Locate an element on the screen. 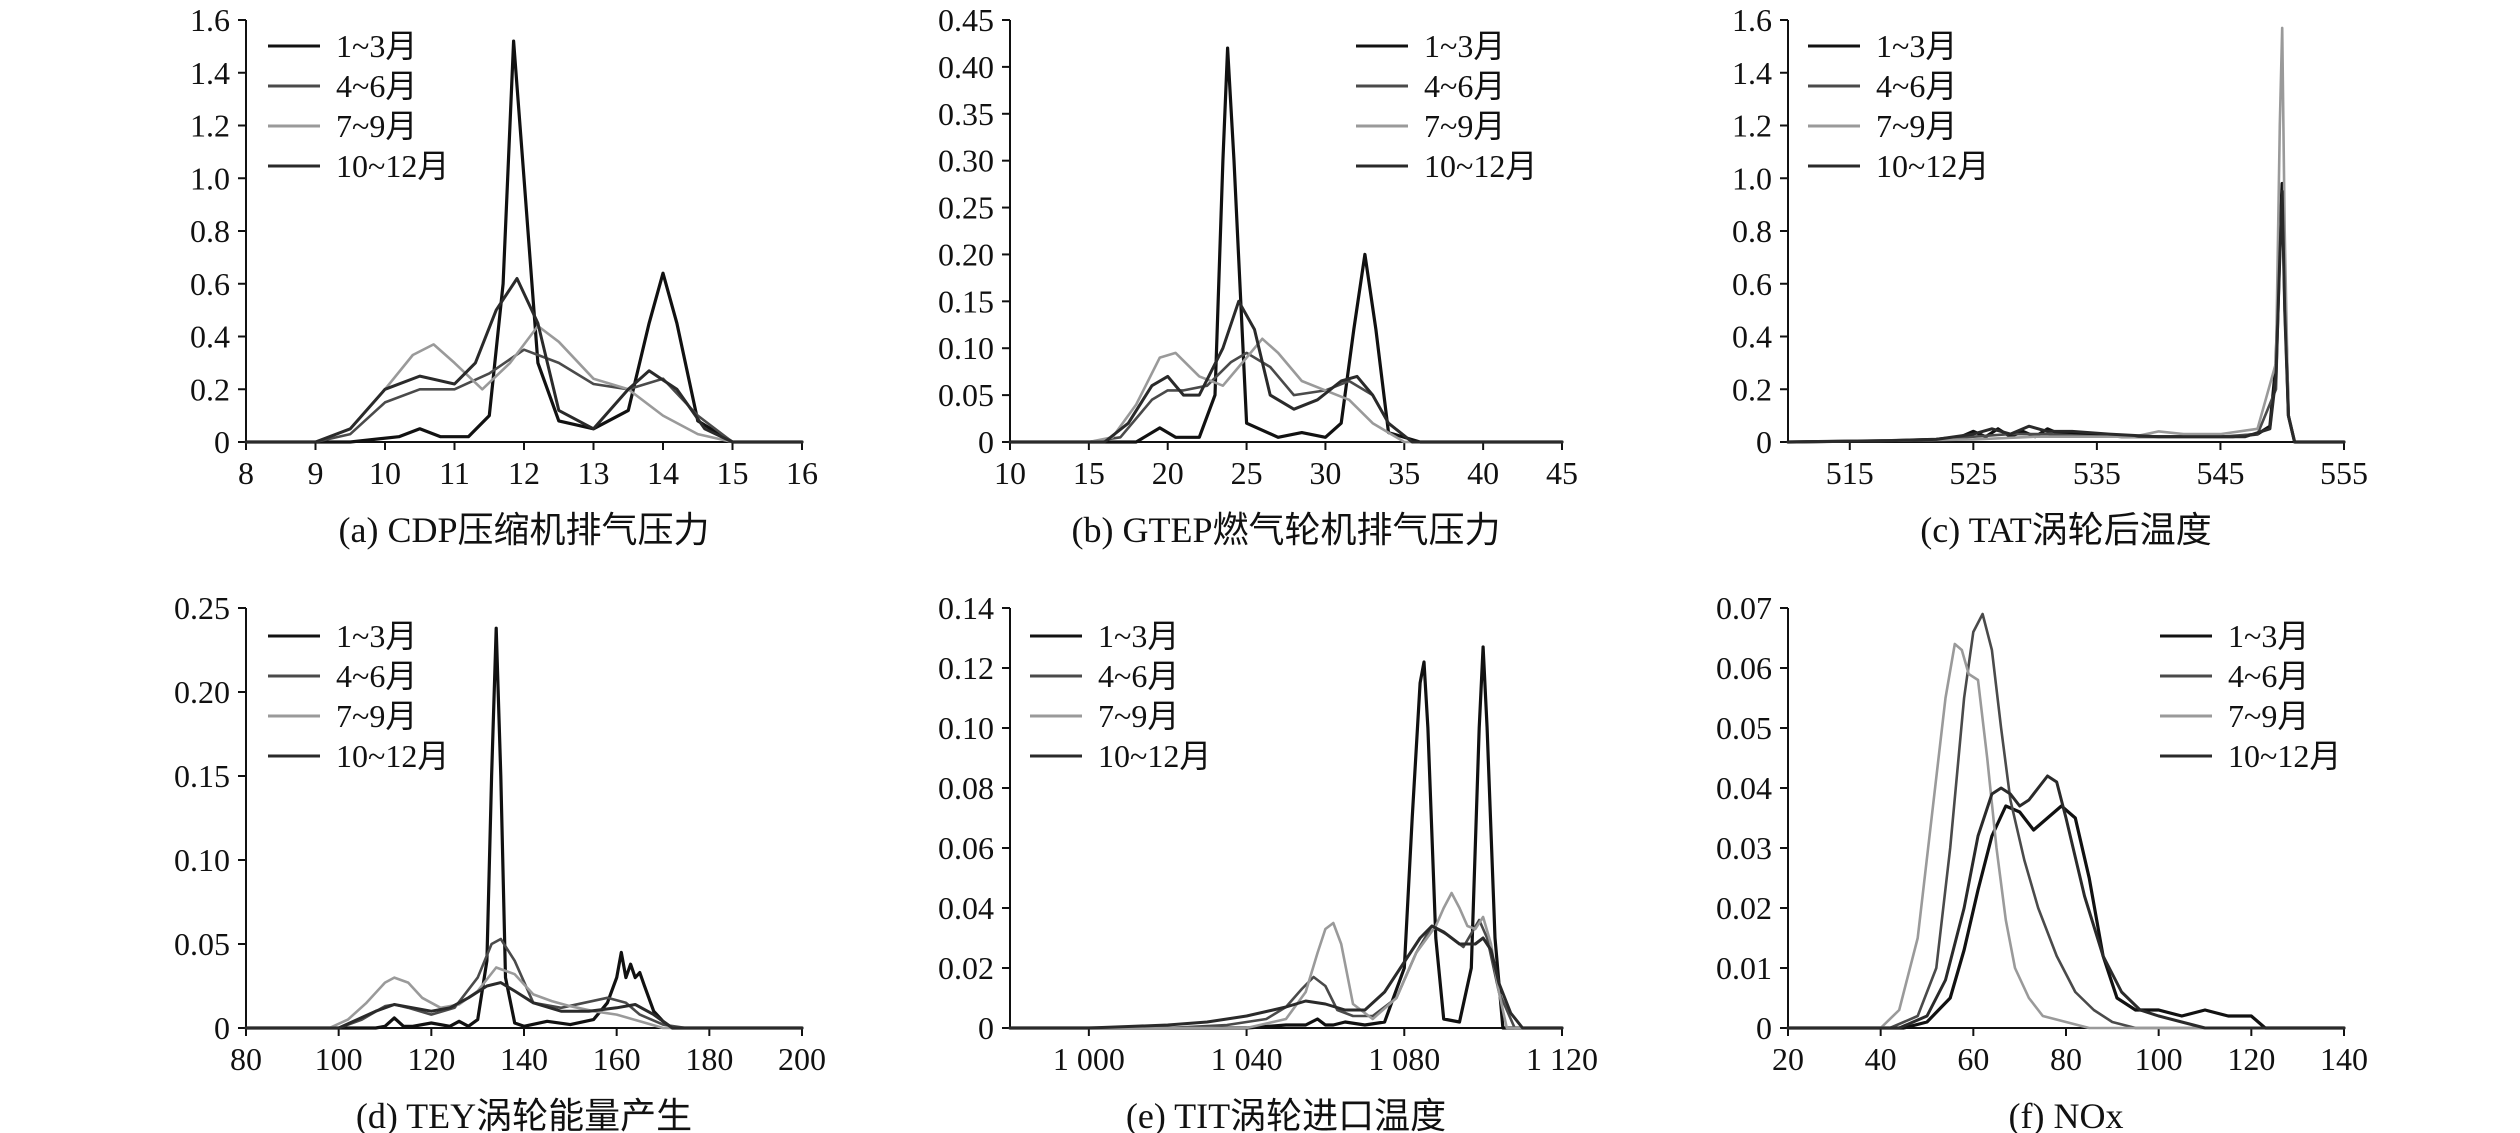 Image resolution: width=2520 pixels, height=1133 pixels. y-tick-label: 0.06 is located at coordinates (966, 848).